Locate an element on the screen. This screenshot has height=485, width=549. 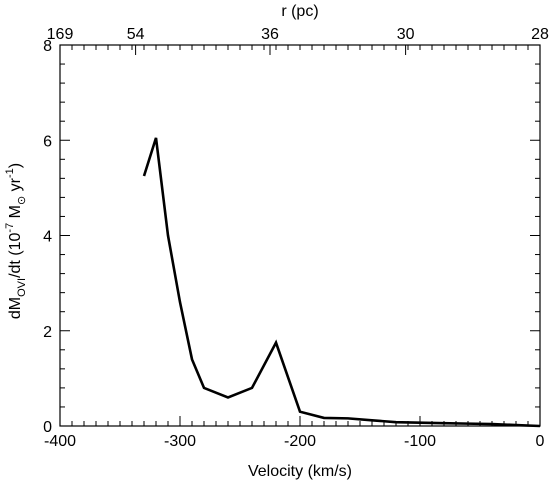
x-tick-label: 0 is located at coordinates (540, 441).